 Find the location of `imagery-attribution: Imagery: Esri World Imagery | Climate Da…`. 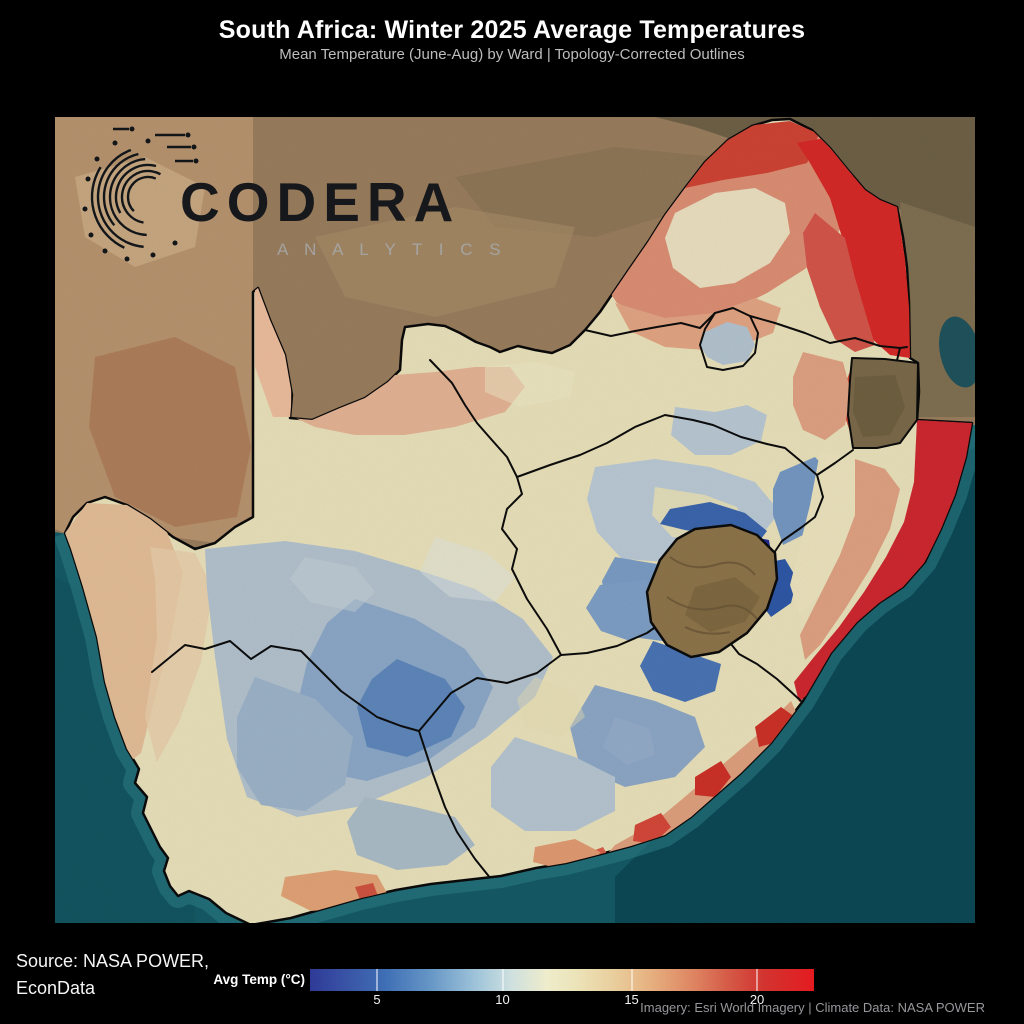

imagery-attribution: Imagery: Esri World Imagery | Climate Da… is located at coordinates (812, 1007).